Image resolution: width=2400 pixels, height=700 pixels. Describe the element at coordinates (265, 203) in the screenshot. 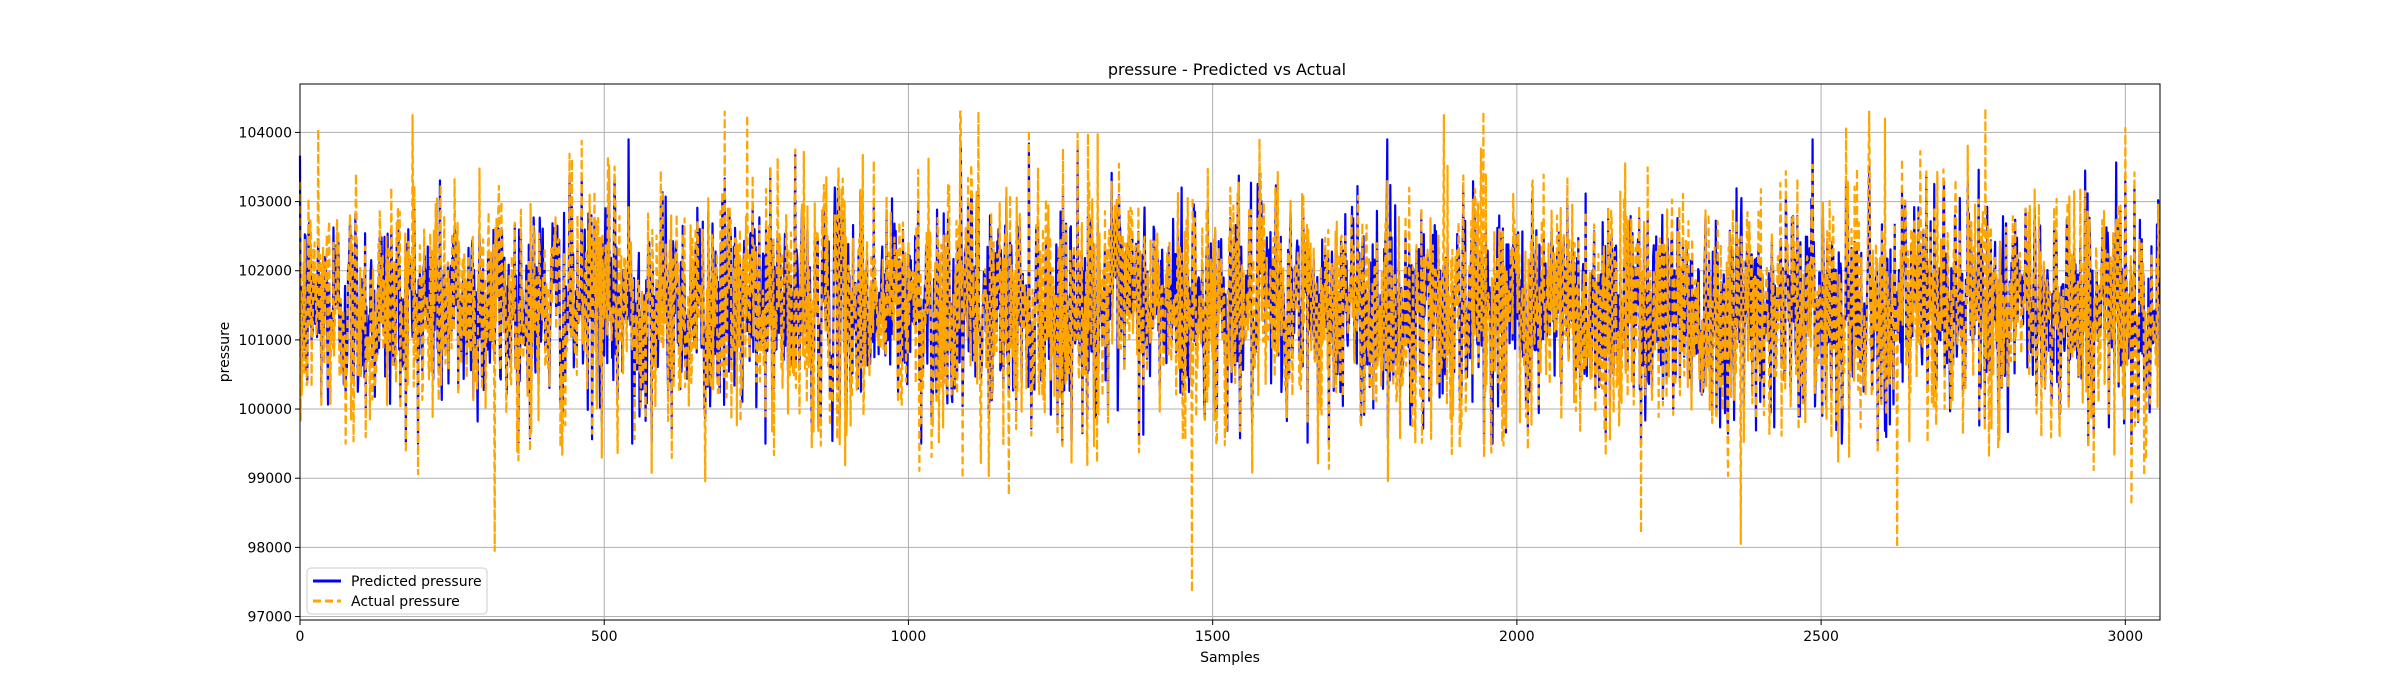

I see `y-tick-label: 103000` at that location.